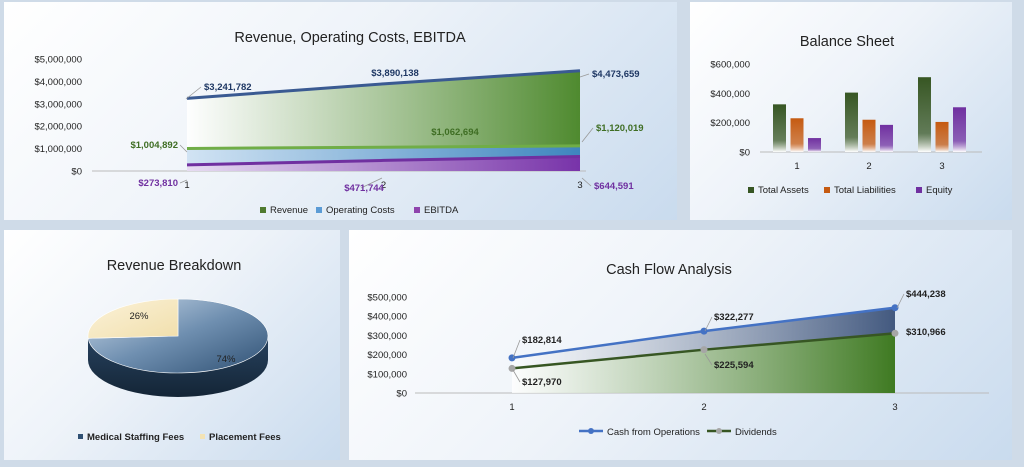  I want to click on data-label: $182,814, so click(542, 340).